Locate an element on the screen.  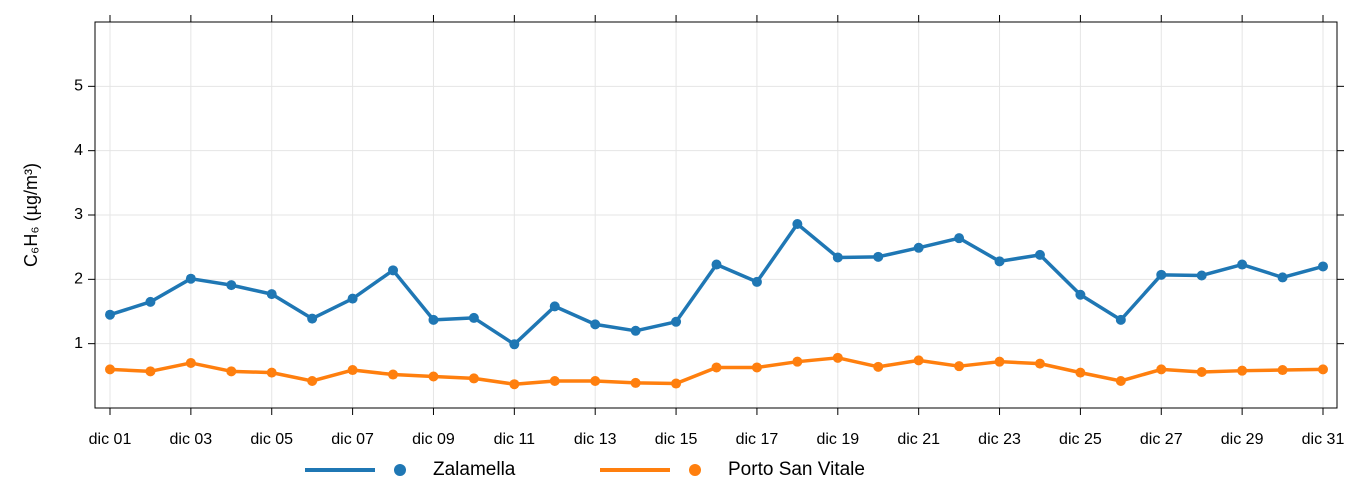
x-tick-label: dic 17 is located at coordinates (757, 439).